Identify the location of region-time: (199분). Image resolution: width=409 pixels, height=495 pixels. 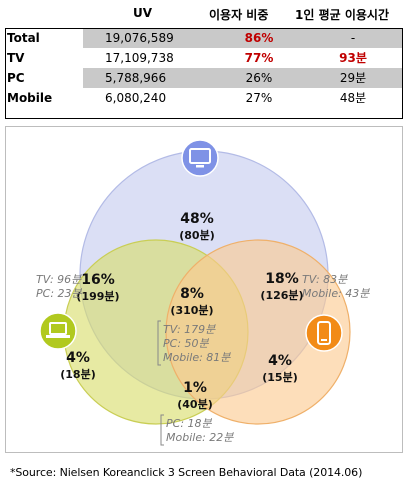
(97, 296).